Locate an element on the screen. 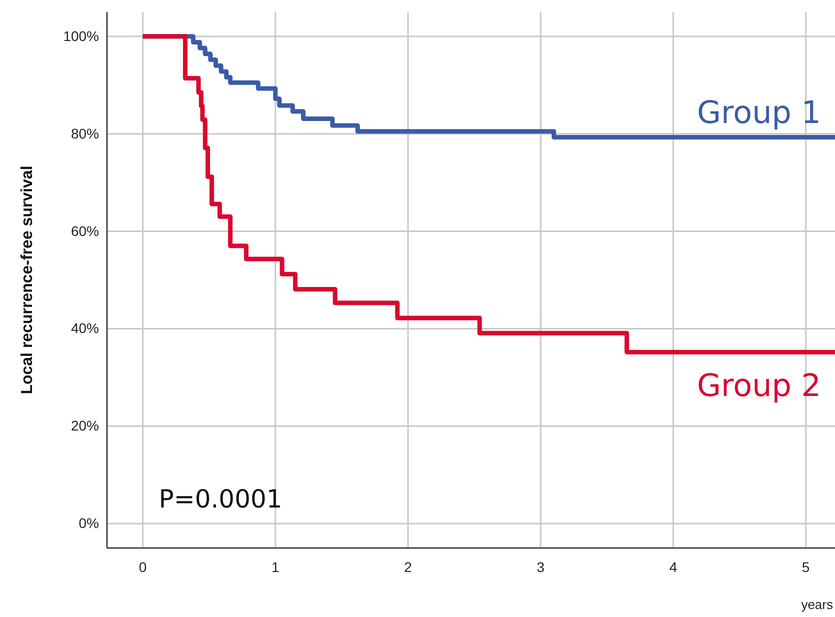 The width and height of the screenshot is (835, 617). y-tick-label: 20% is located at coordinates (84, 426).